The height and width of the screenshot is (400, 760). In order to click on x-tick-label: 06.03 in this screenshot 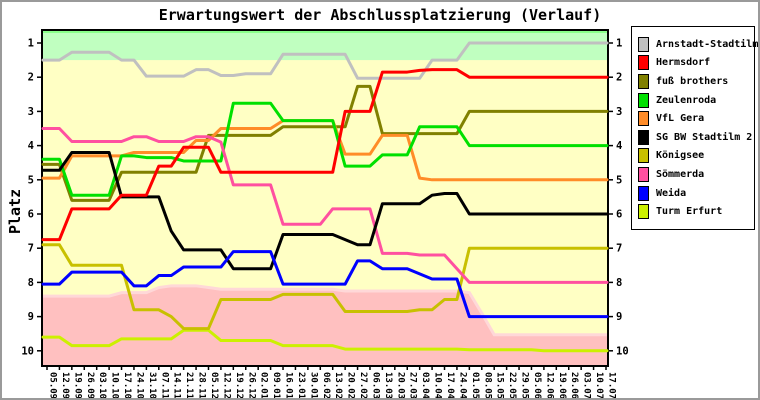, I will do `click(375, 385)`.